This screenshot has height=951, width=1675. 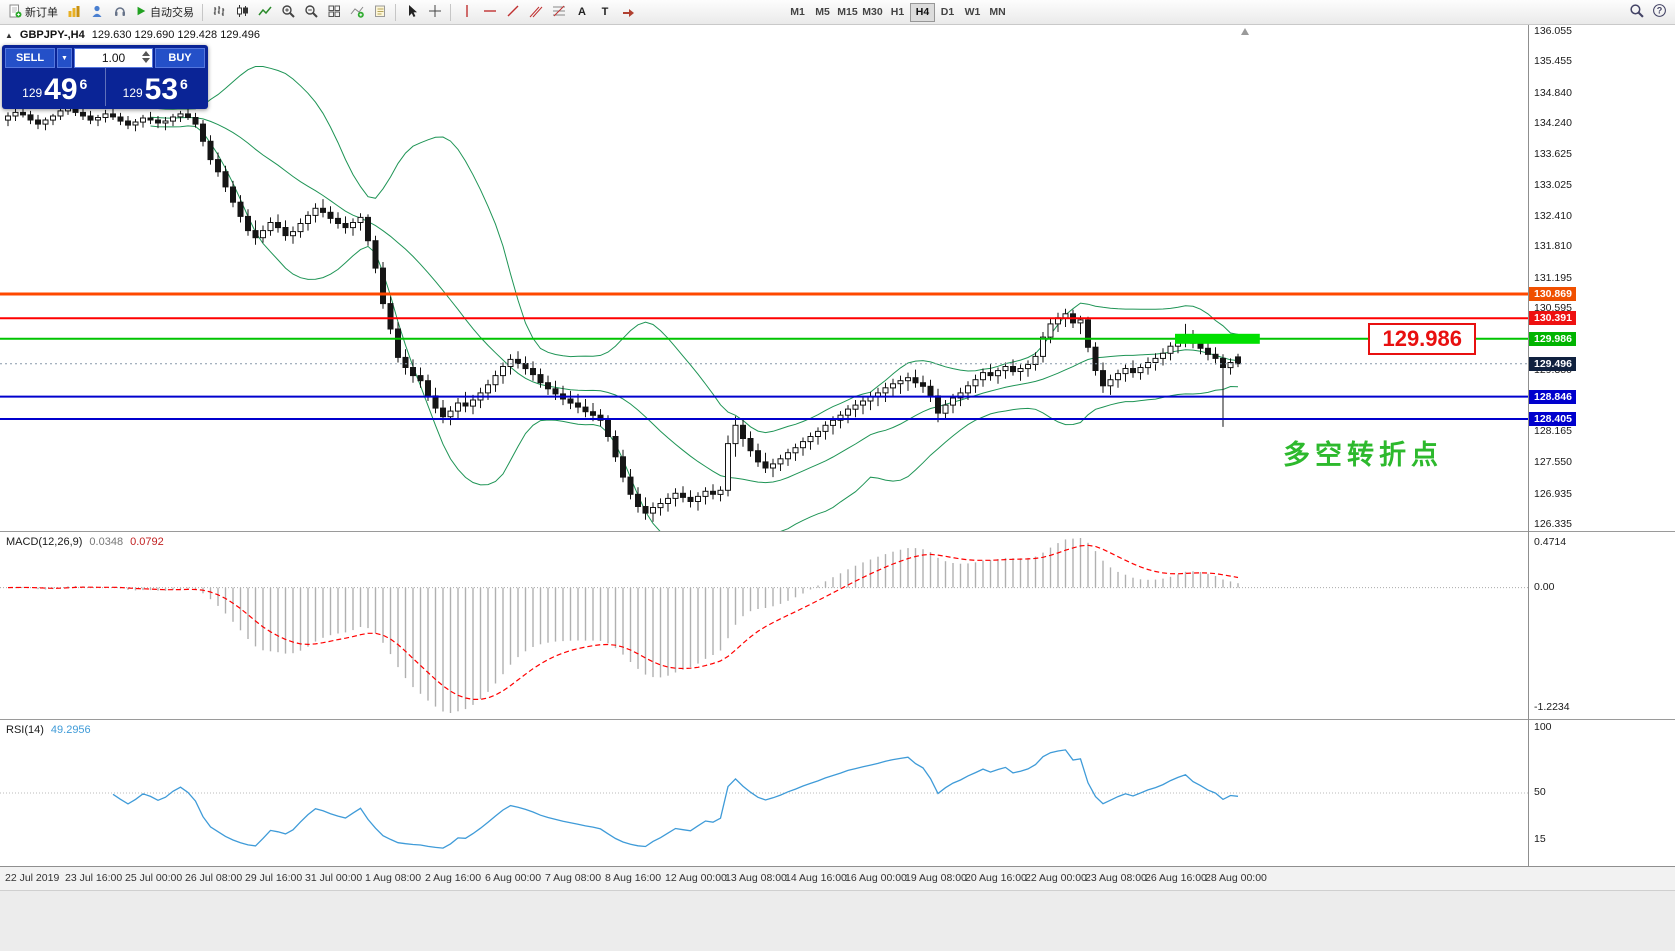 I want to click on ask-point: 6, so click(x=184, y=84).